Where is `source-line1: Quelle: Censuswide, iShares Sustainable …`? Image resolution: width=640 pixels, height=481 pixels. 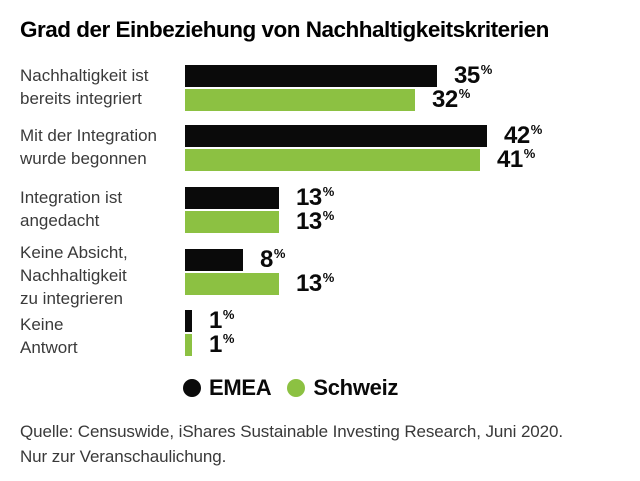 source-line1: Quelle: Censuswide, iShares Sustainable … is located at coordinates (291, 431).